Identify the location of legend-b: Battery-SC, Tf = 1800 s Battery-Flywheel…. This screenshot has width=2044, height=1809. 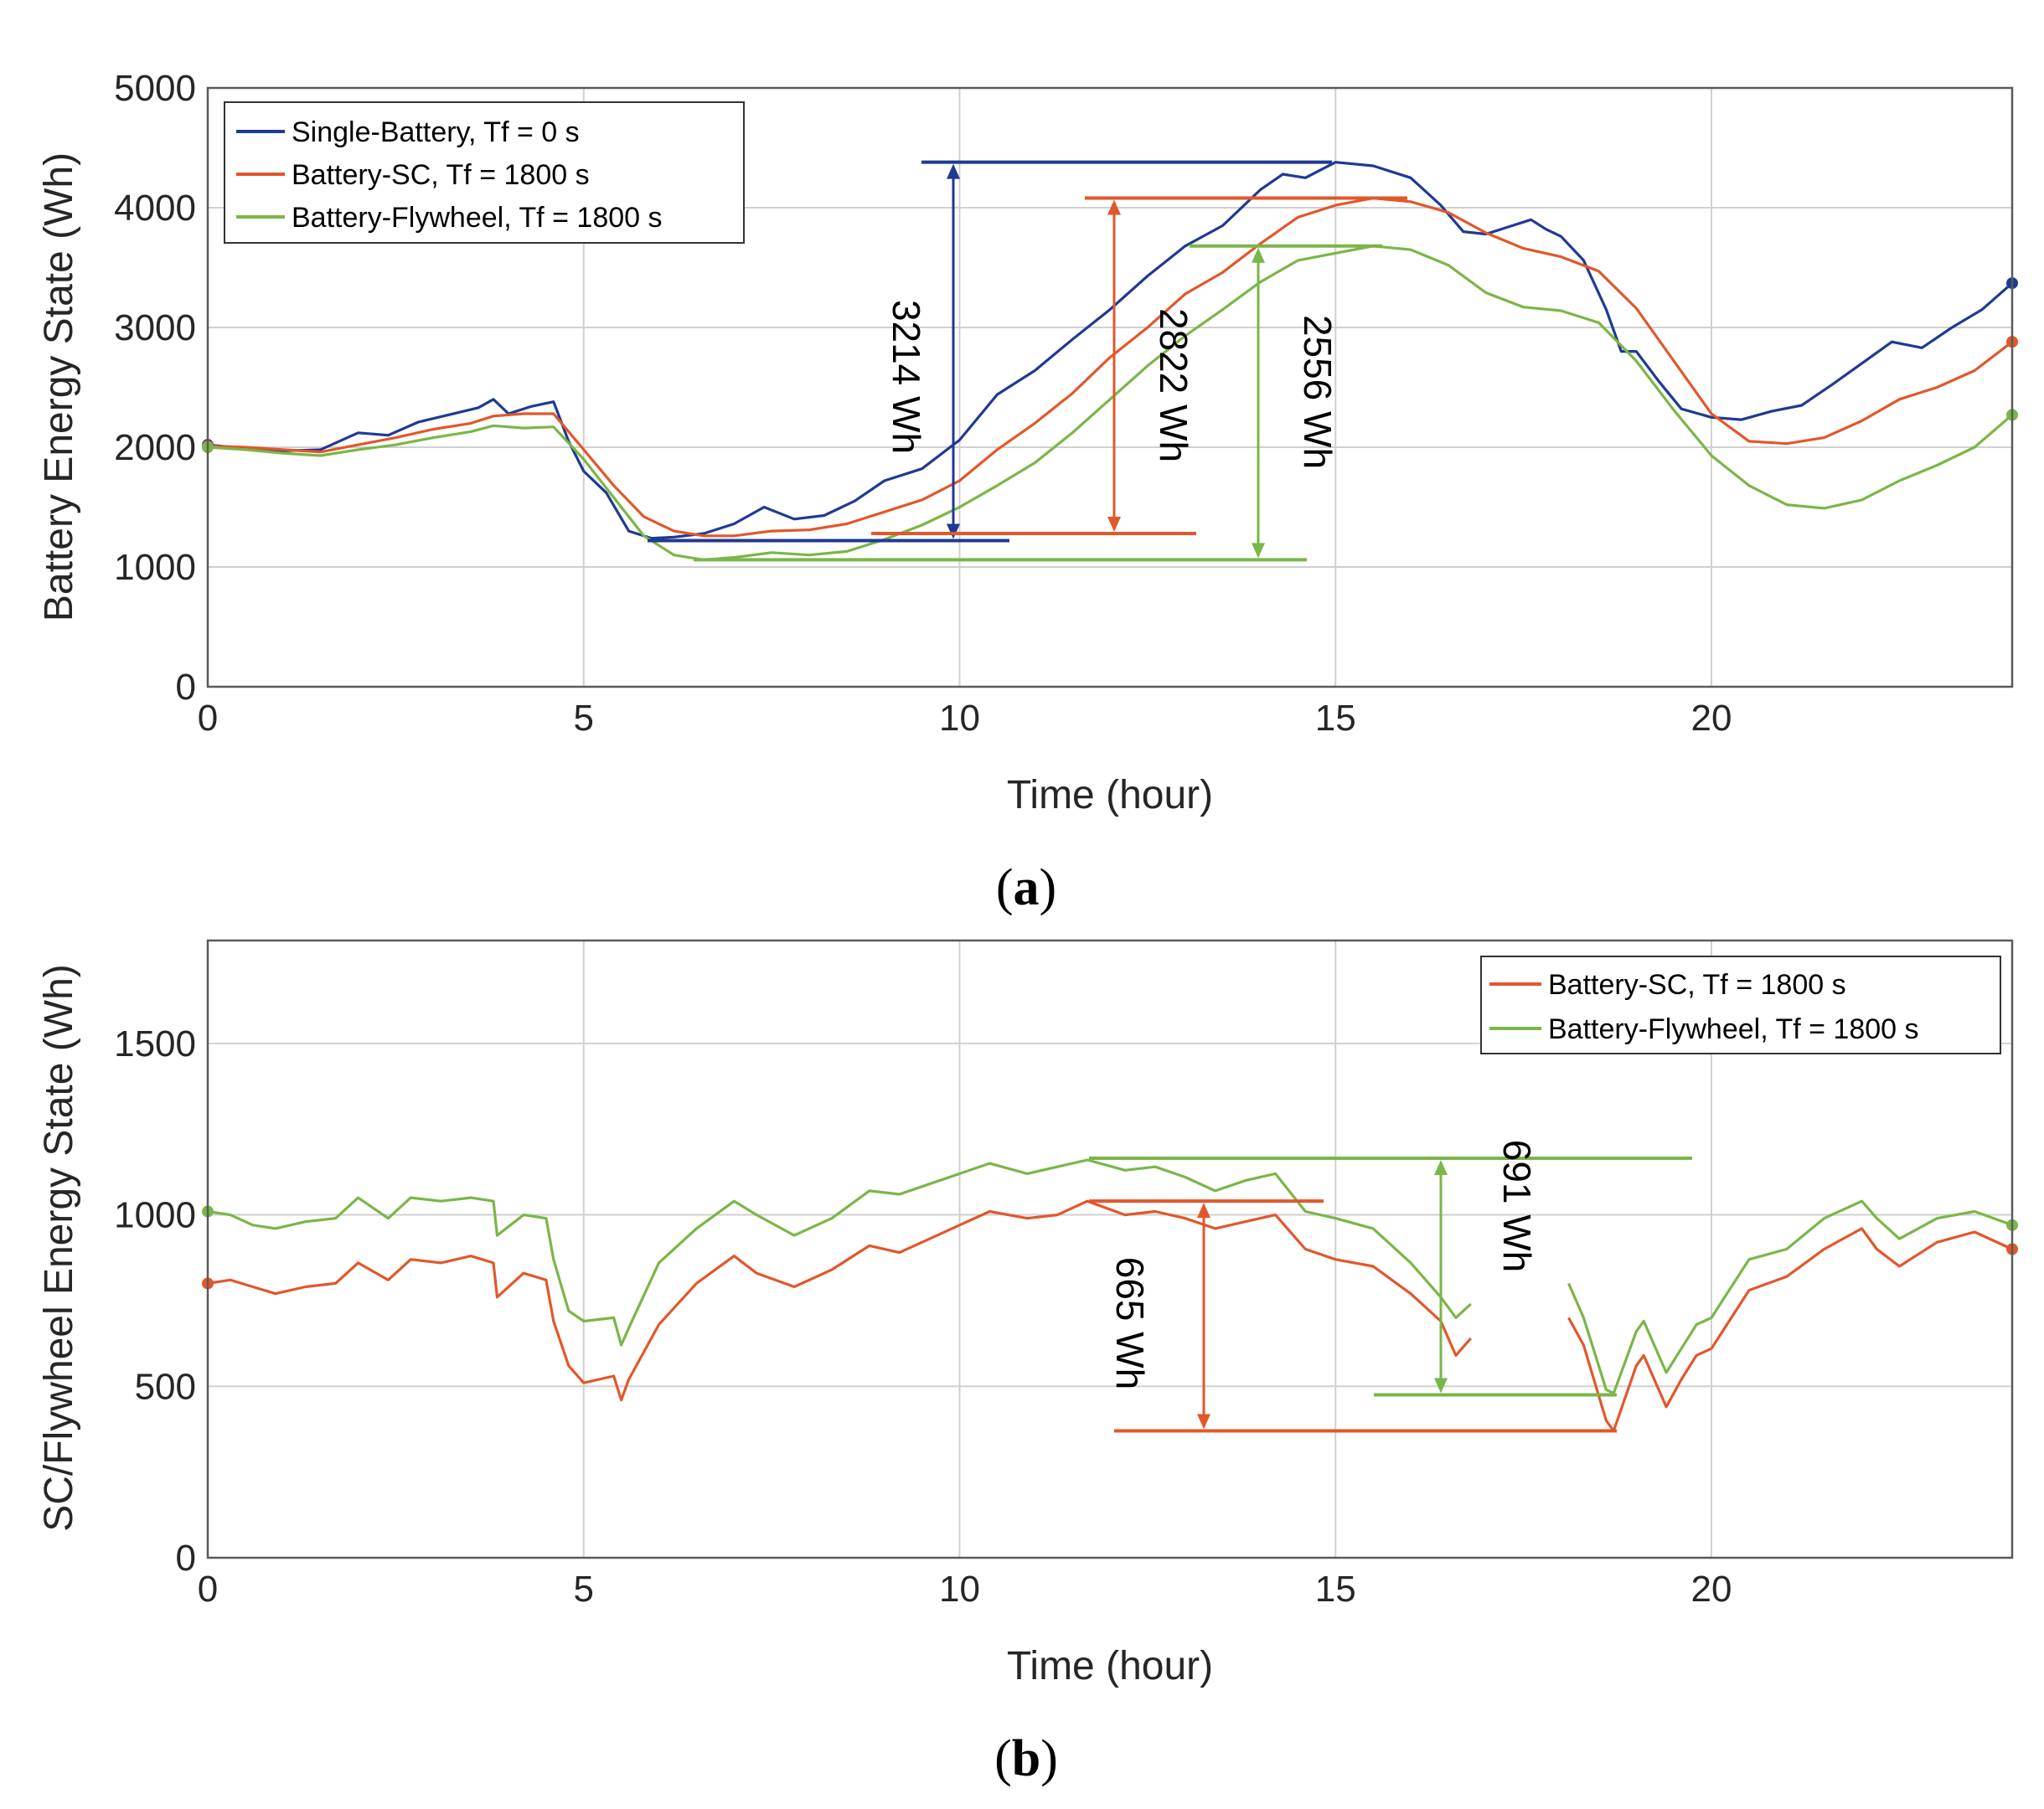
(1741, 1005).